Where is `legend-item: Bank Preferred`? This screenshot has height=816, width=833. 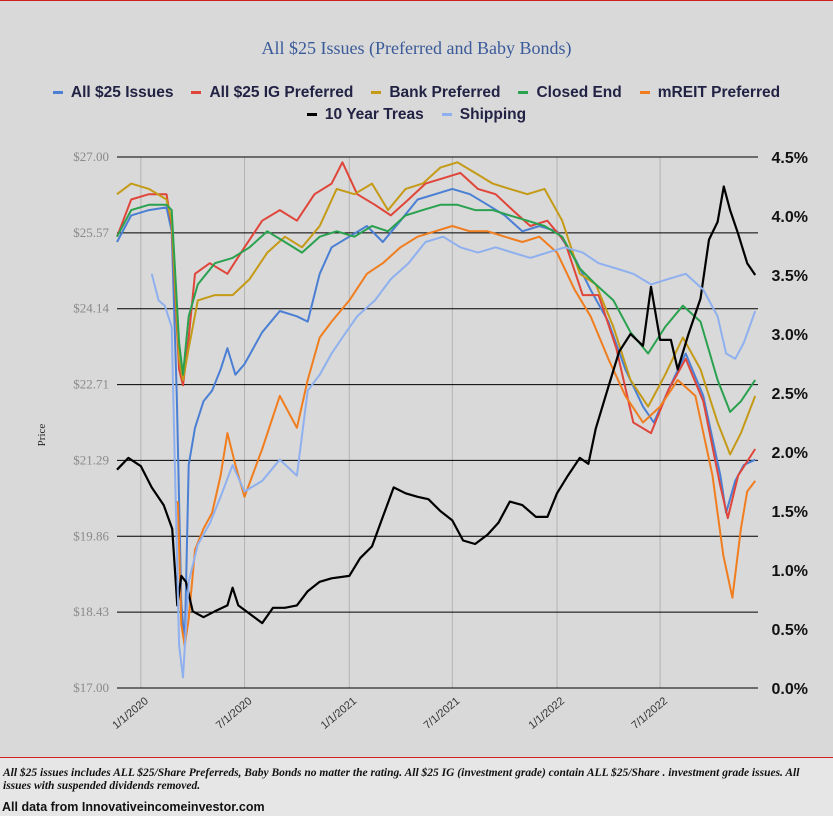
legend-item: Bank Preferred is located at coordinates (435, 93).